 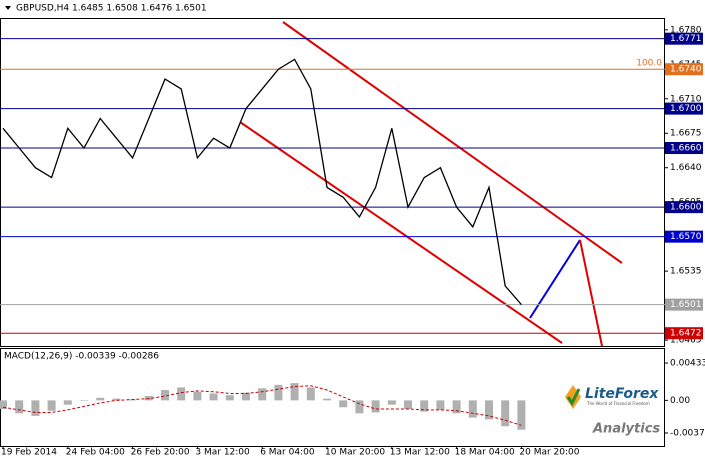 I want to click on y-tick-label: 1.6640, so click(x=686, y=168).